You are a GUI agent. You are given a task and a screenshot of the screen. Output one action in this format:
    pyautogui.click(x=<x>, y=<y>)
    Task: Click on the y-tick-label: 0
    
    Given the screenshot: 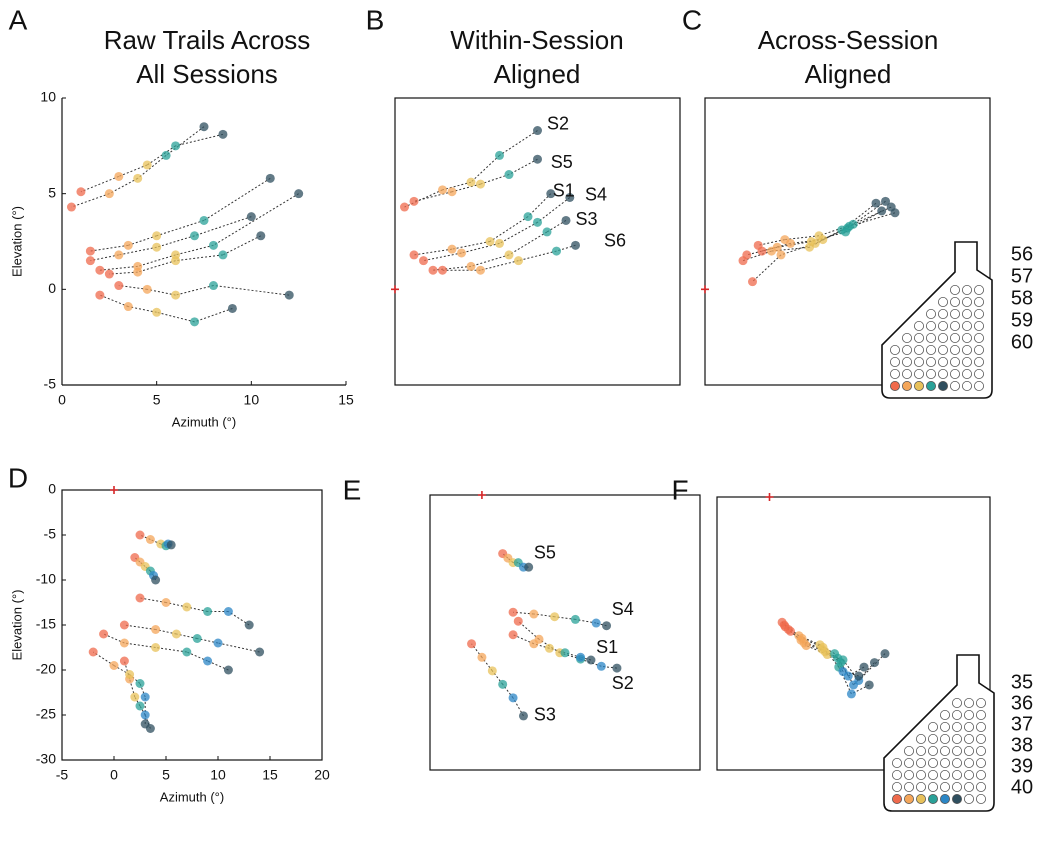 What is the action you would take?
    pyautogui.click(x=52, y=288)
    